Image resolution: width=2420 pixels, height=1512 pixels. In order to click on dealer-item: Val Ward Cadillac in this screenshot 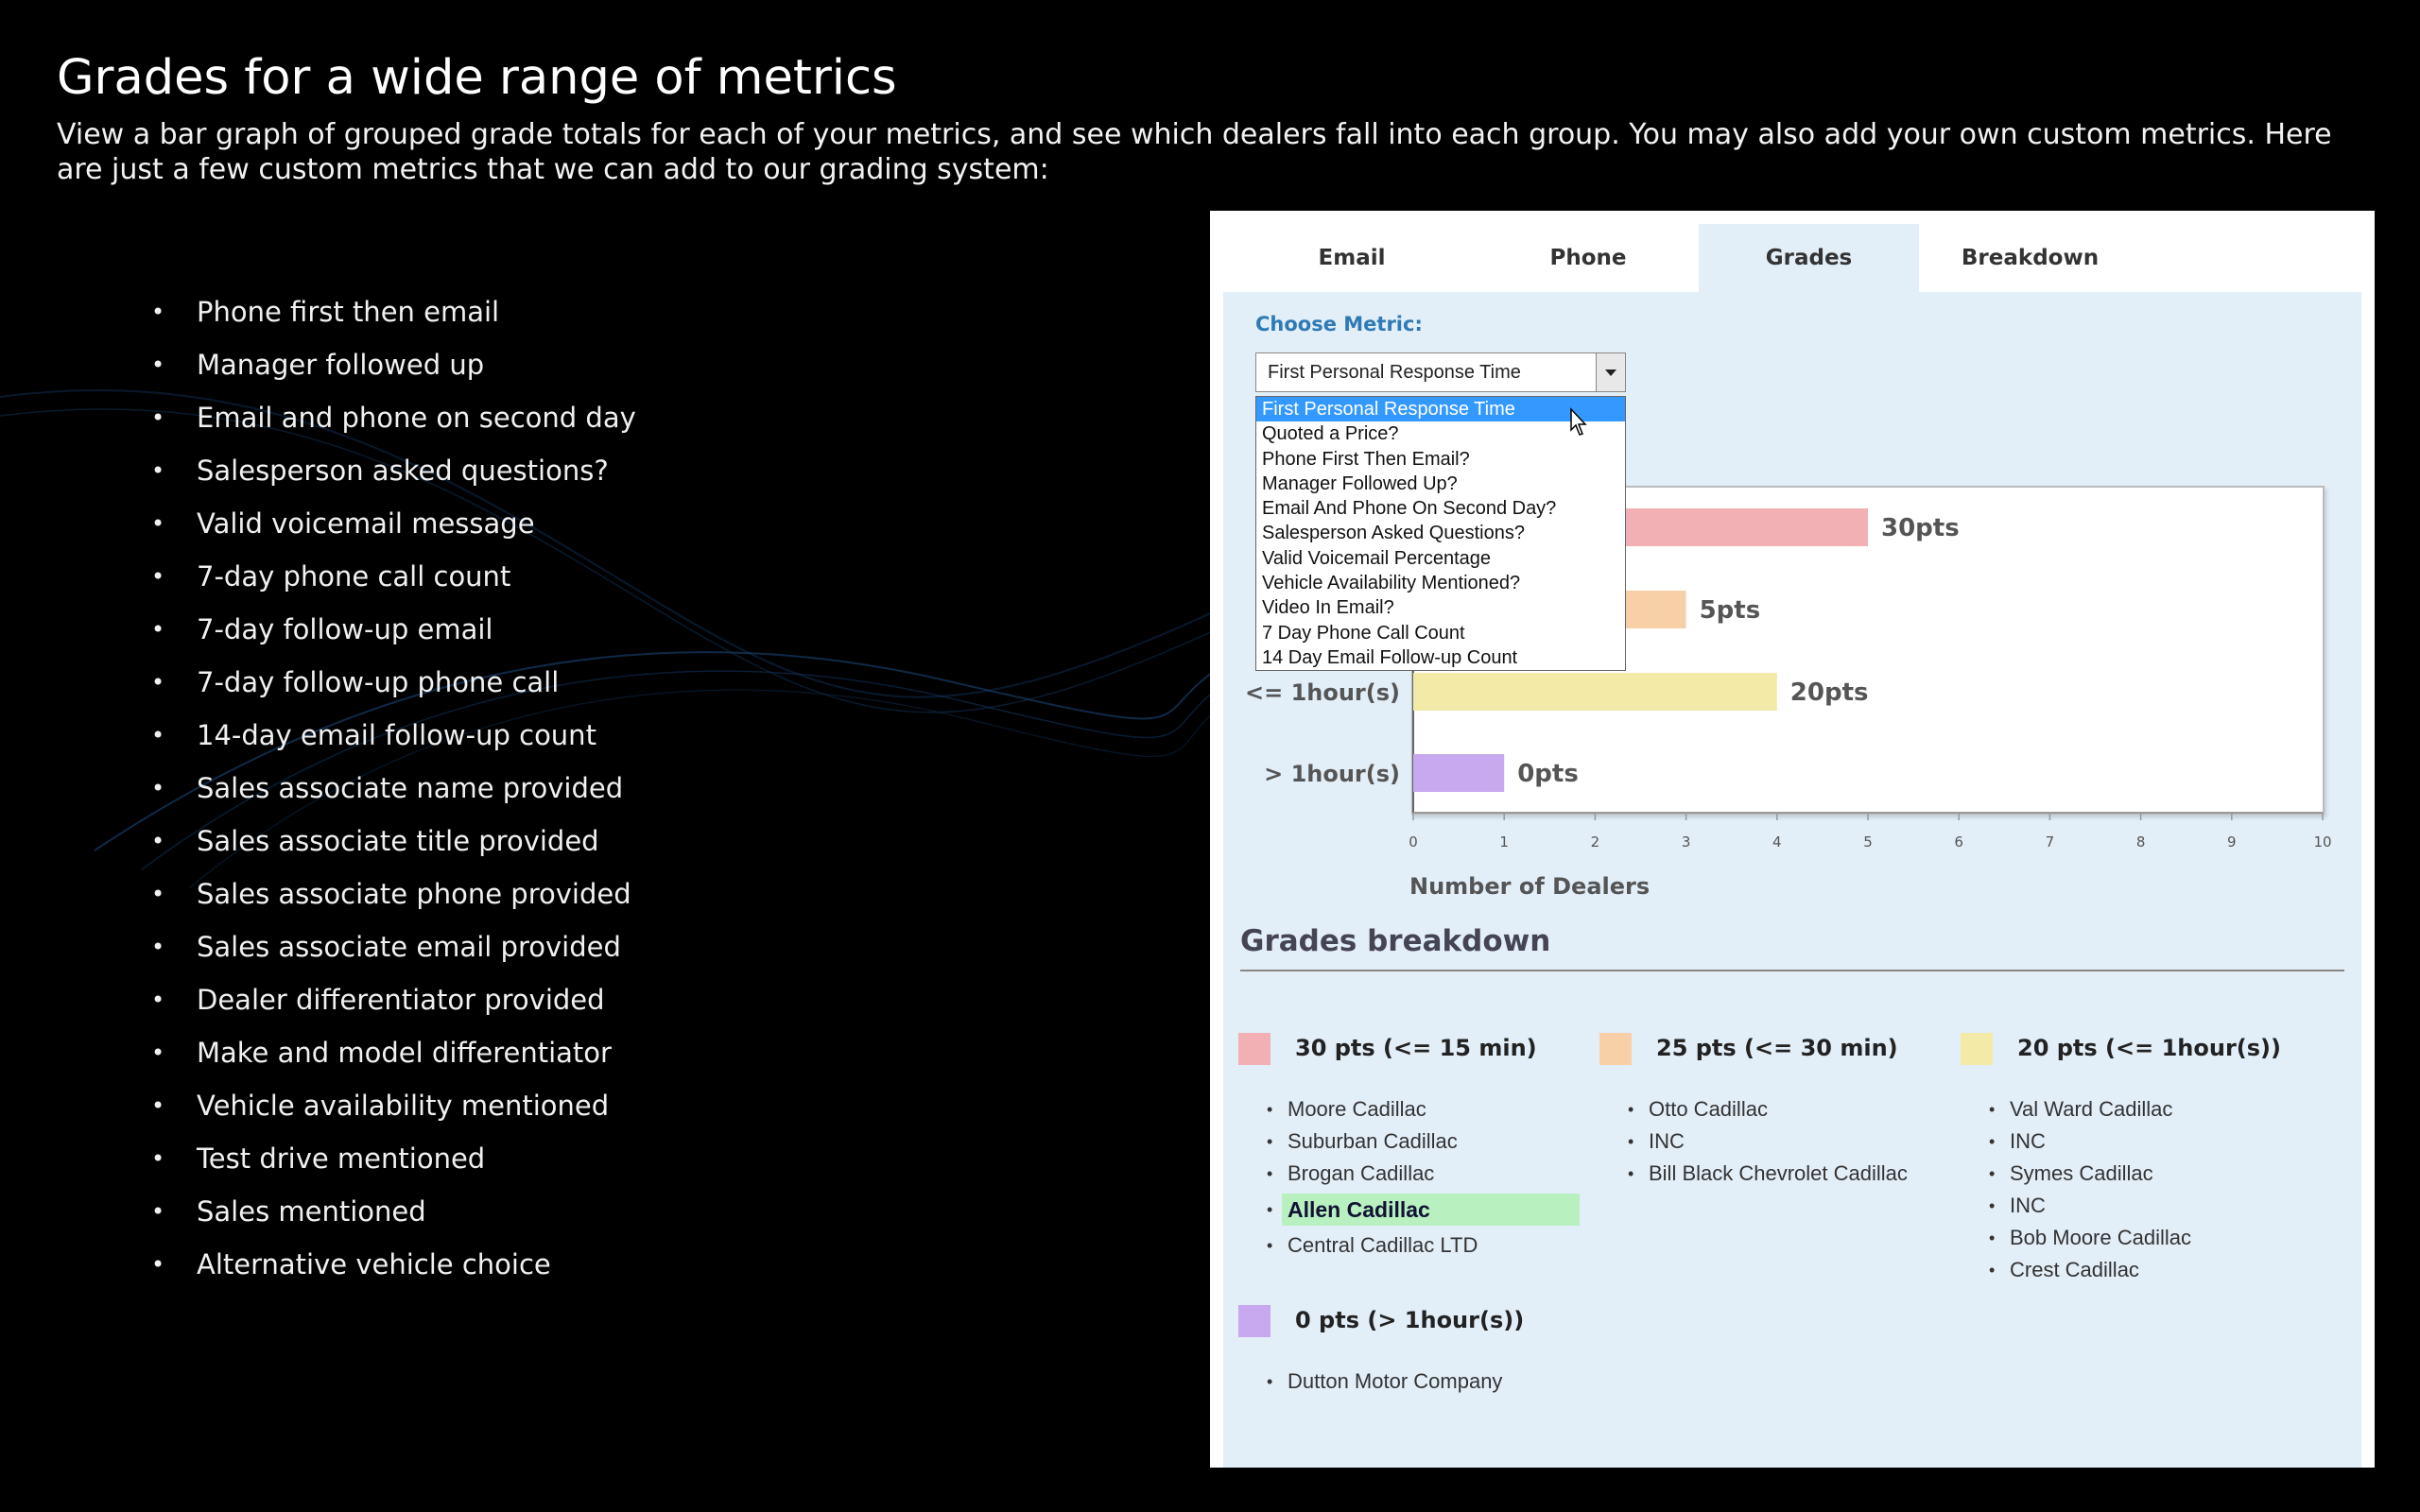, I will do `click(2090, 1109)`.